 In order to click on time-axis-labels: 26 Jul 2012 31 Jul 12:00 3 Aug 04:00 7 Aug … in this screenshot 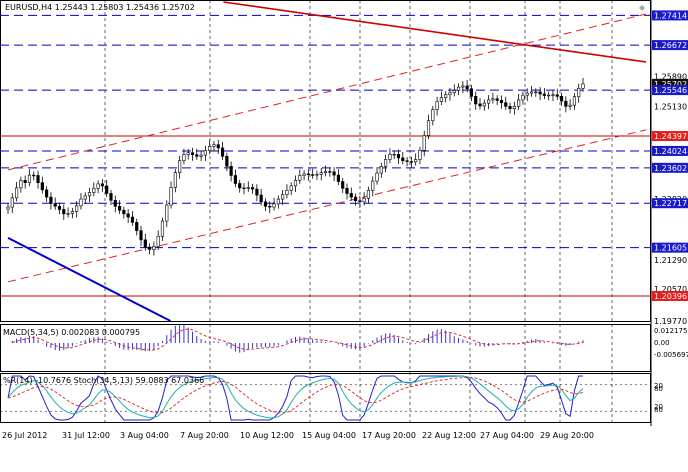, I will do `click(298, 435)`.